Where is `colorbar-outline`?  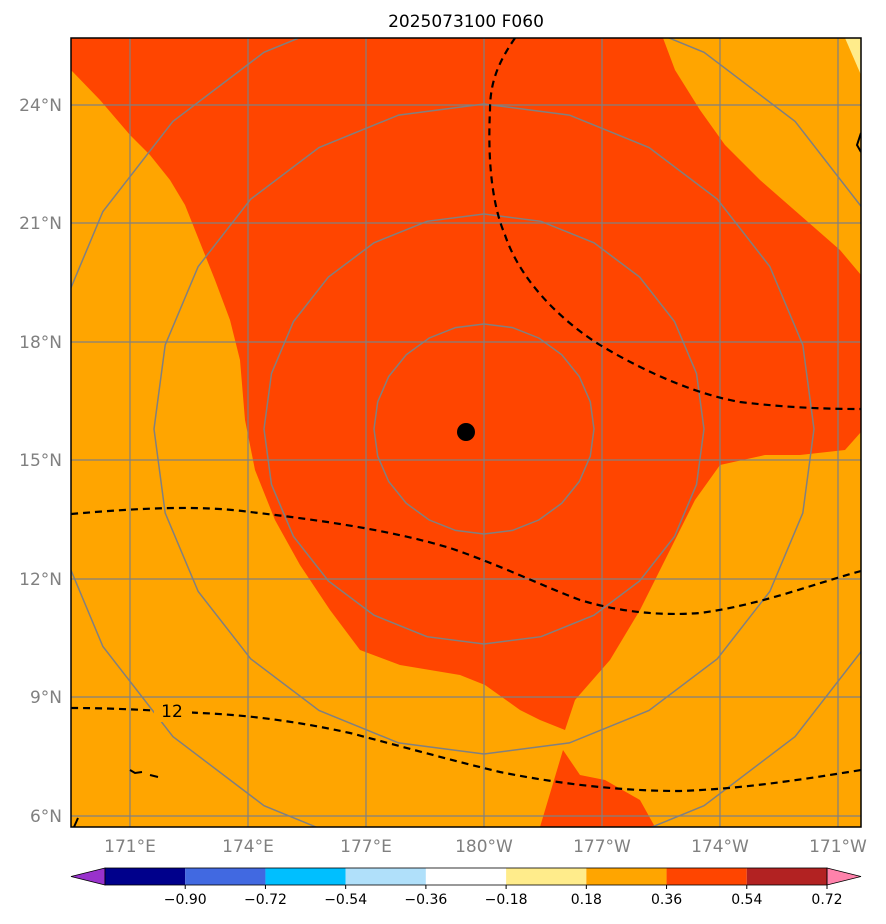 colorbar-outline is located at coordinates (466, 876).